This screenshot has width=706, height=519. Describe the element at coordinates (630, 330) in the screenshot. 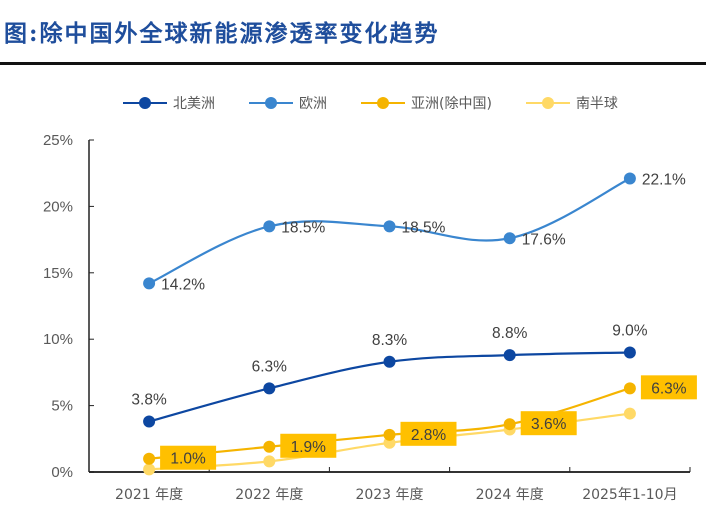

I see `data-label: 9.0%` at that location.